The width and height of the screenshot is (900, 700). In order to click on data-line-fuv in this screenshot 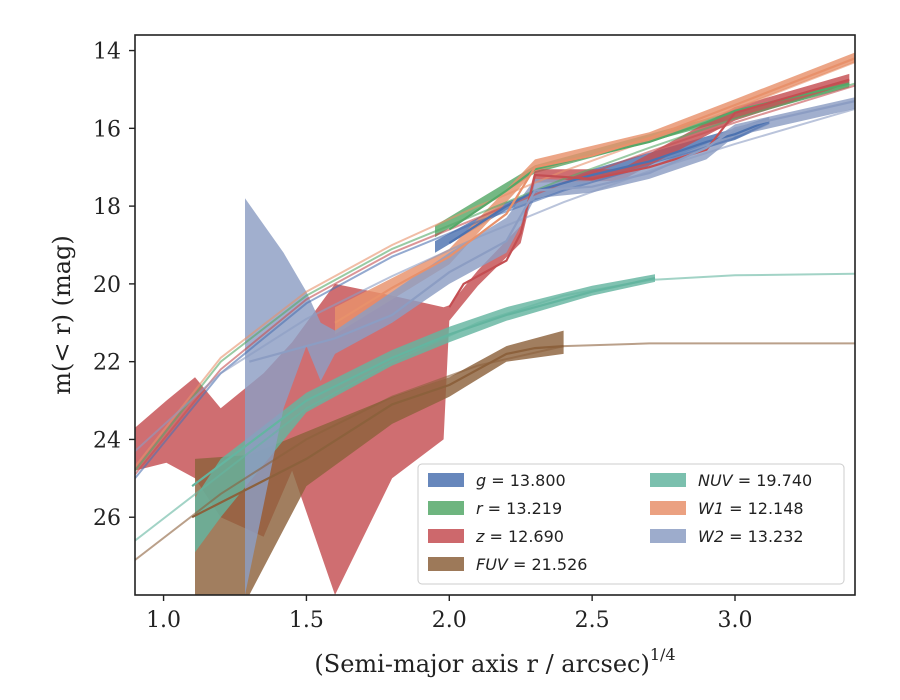, I will do `click(377, 432)`.